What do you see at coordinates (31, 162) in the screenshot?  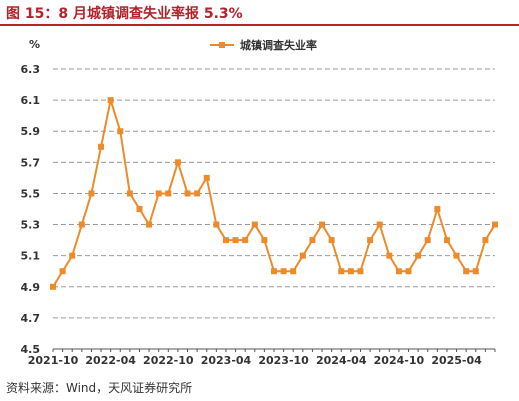 I see `y-tick-label: 5.7` at bounding box center [31, 162].